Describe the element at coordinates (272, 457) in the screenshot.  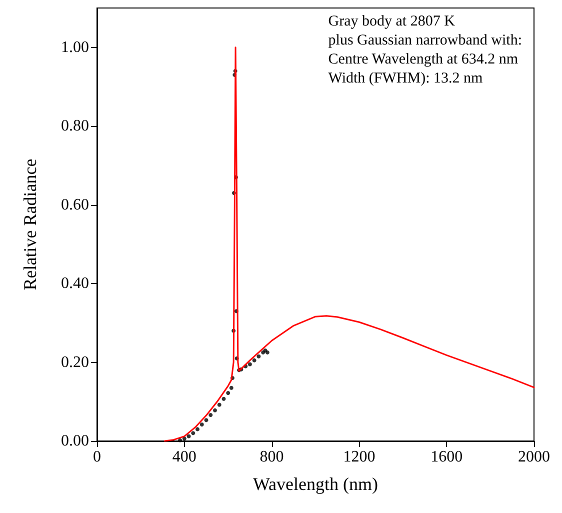
I see `x-tick-label: 800` at that location.